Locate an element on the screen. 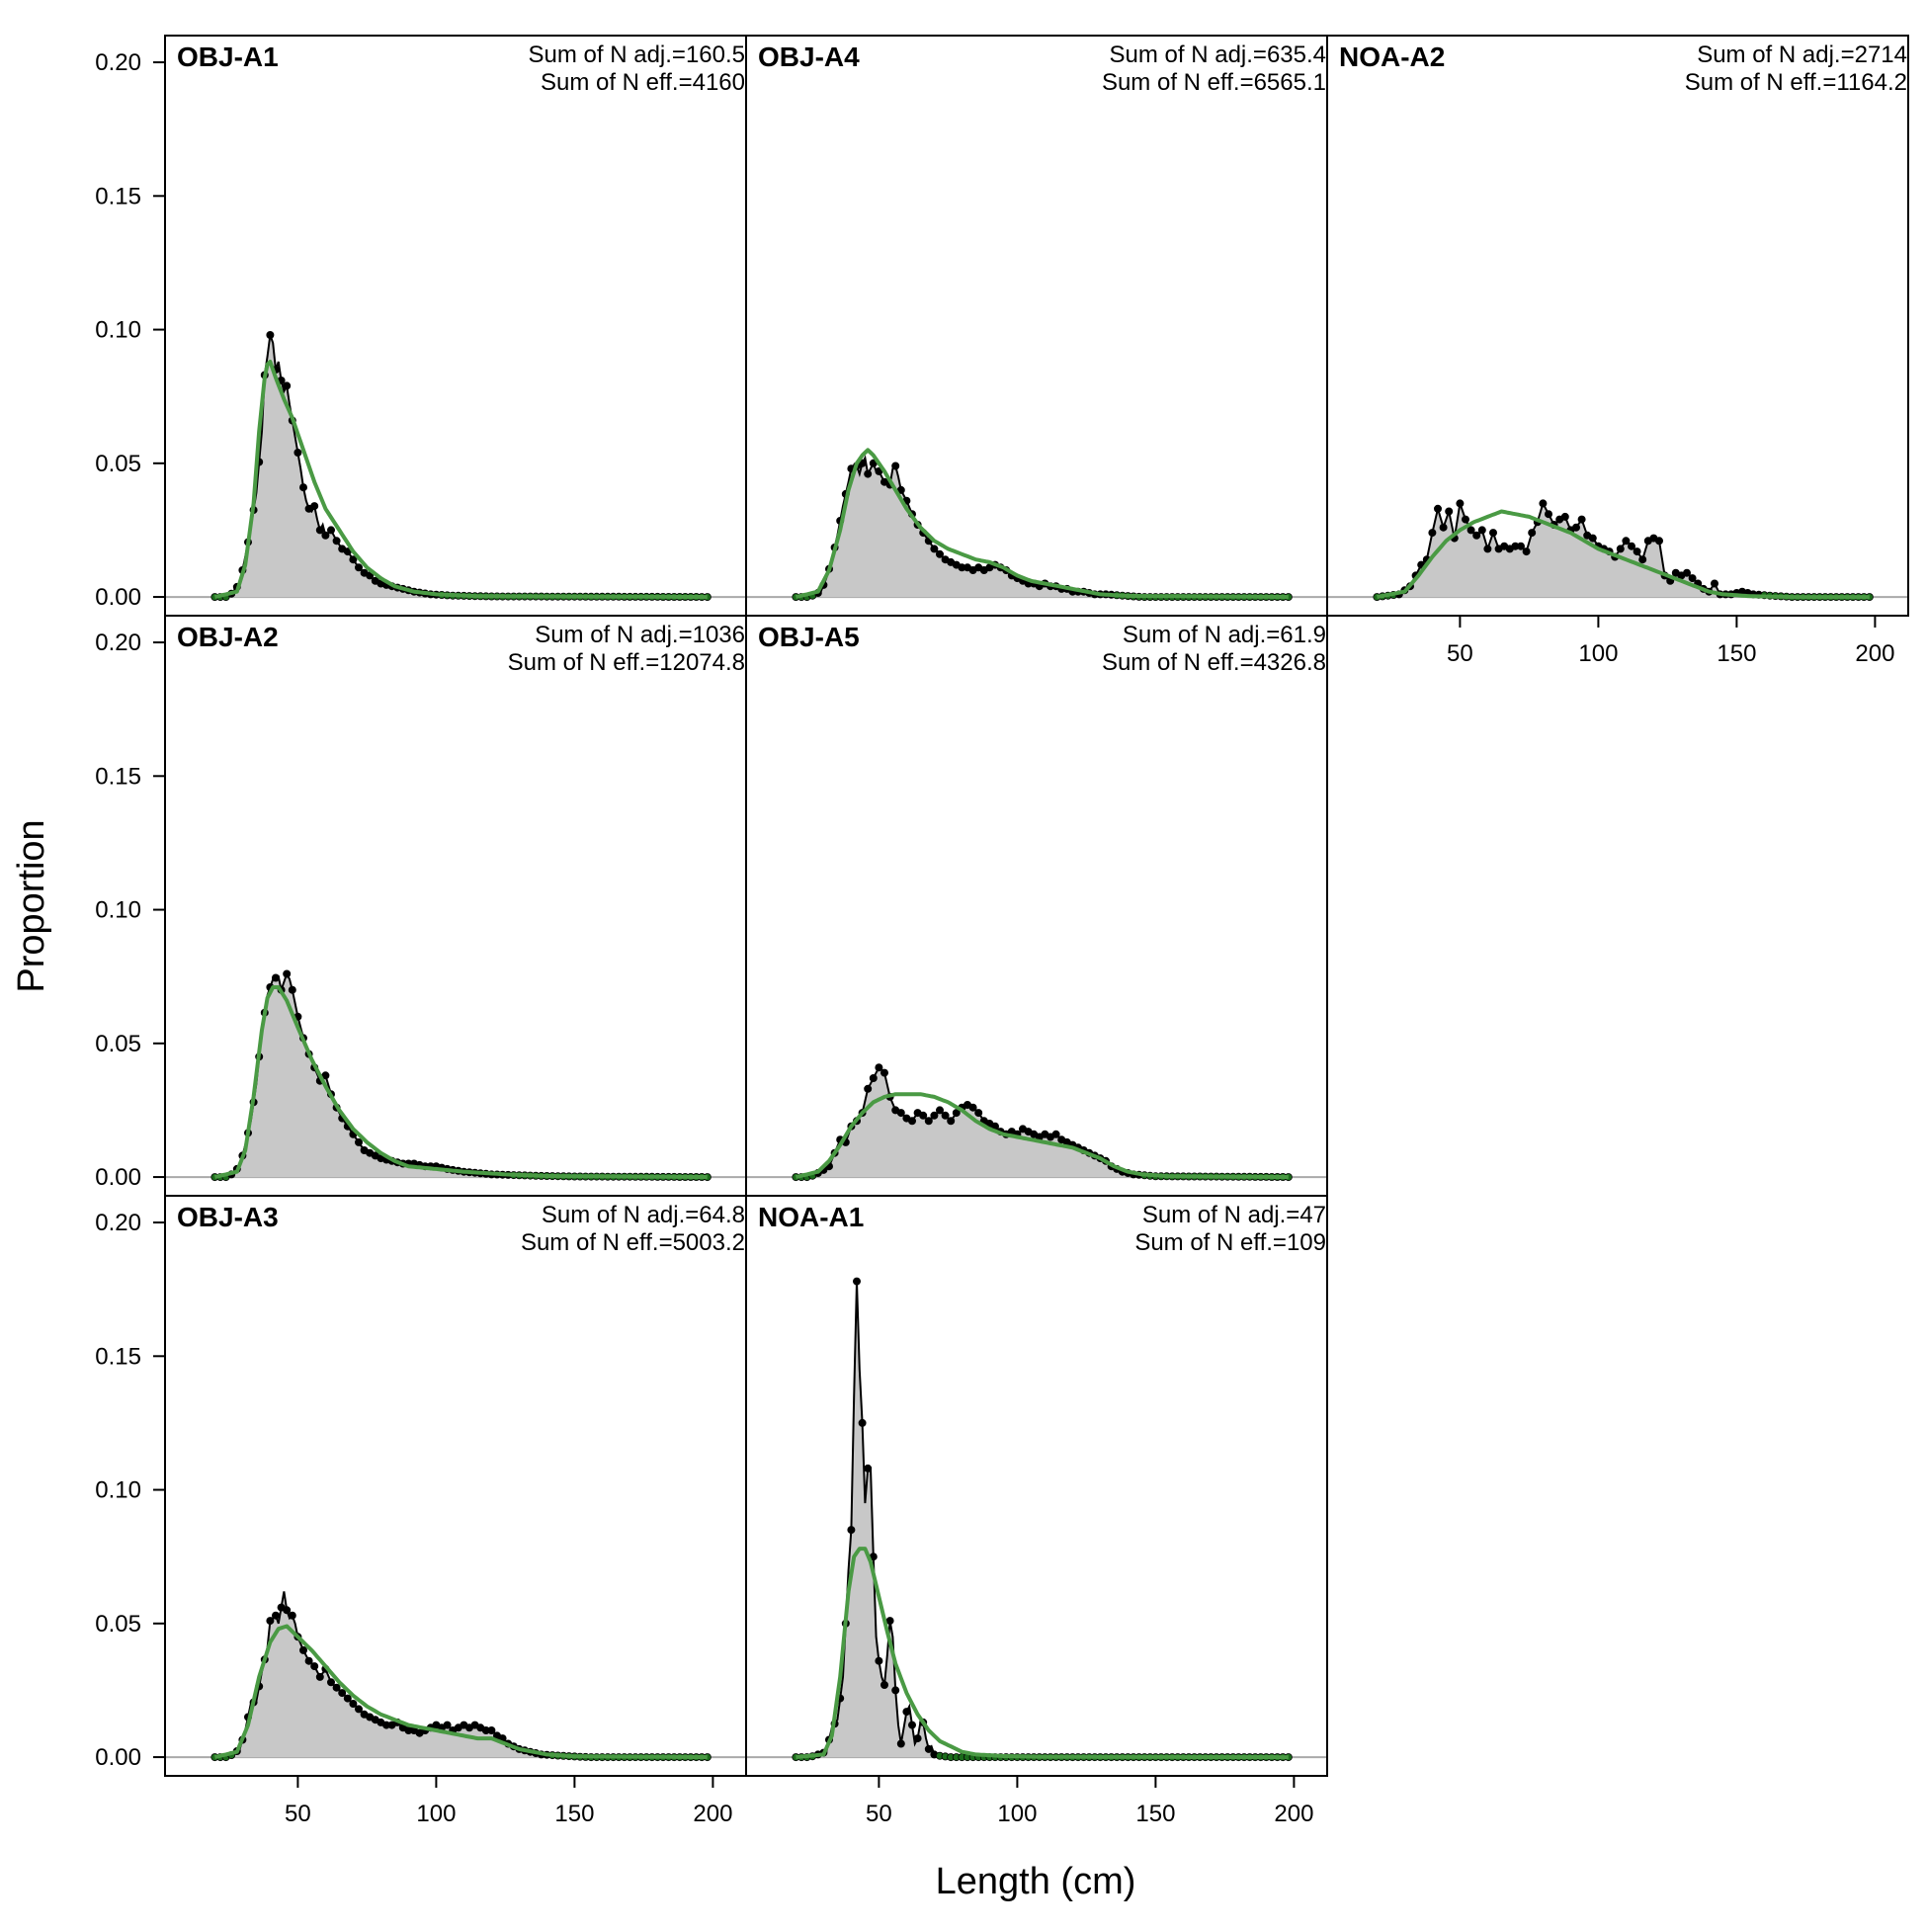 The width and height of the screenshot is (1927, 1932). y-tick-label: 0.00 is located at coordinates (118, 597).